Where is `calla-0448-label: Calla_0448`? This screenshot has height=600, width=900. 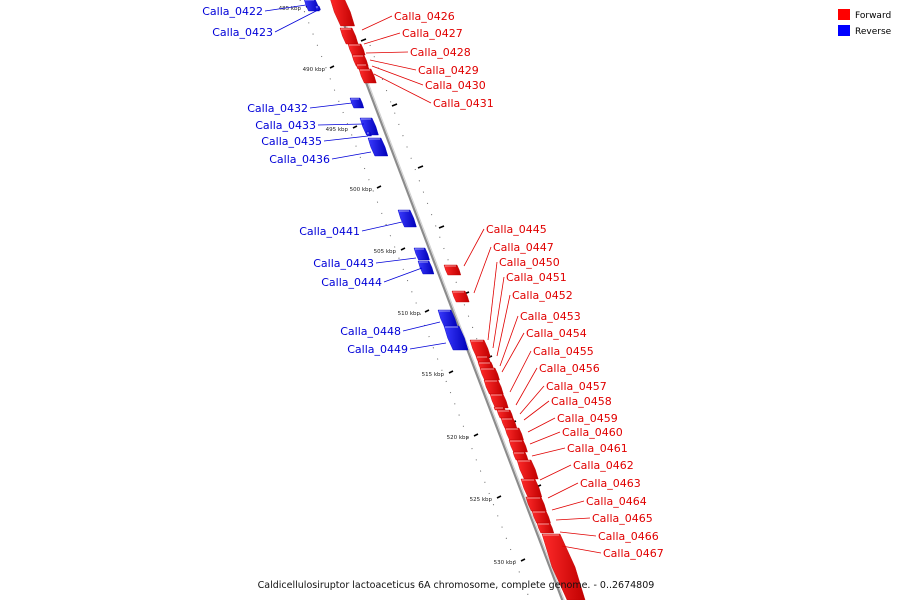 calla-0448-label: Calla_0448 is located at coordinates (370, 331).